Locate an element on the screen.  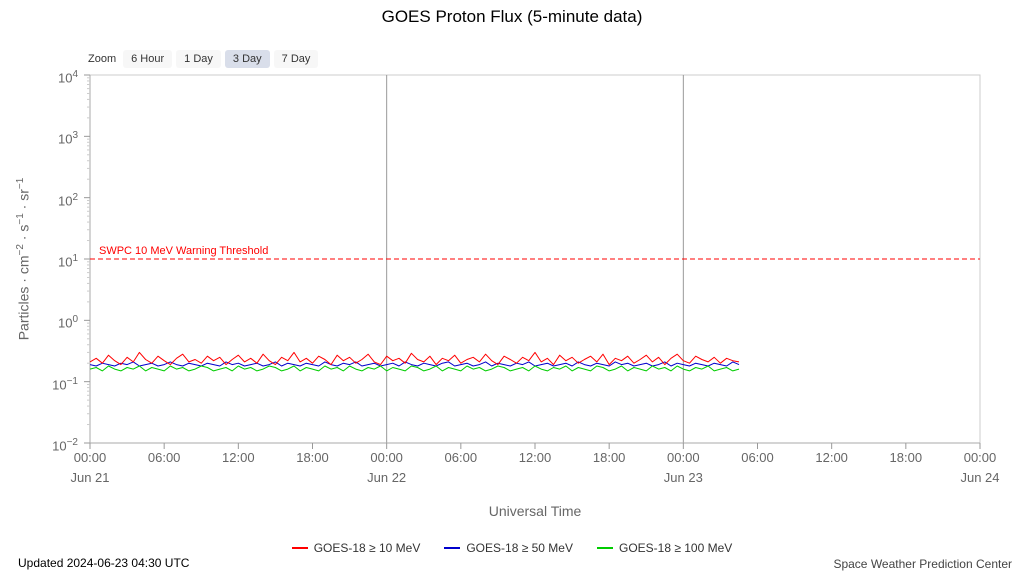
legend-item-goes18-50mev: GOES-18 ≥ 50 MeV is located at coordinates (508, 548).